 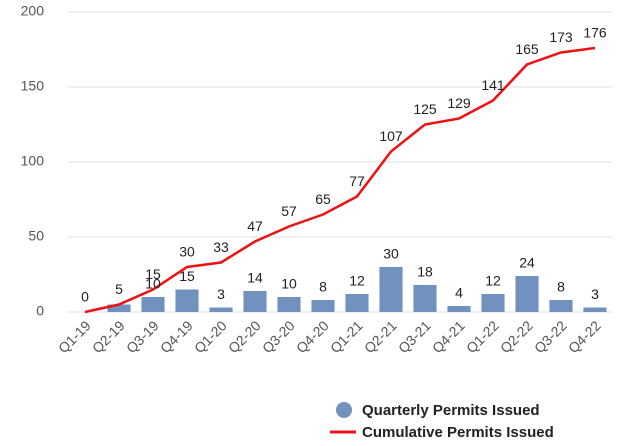 I want to click on line-label: 107, so click(x=391, y=136).